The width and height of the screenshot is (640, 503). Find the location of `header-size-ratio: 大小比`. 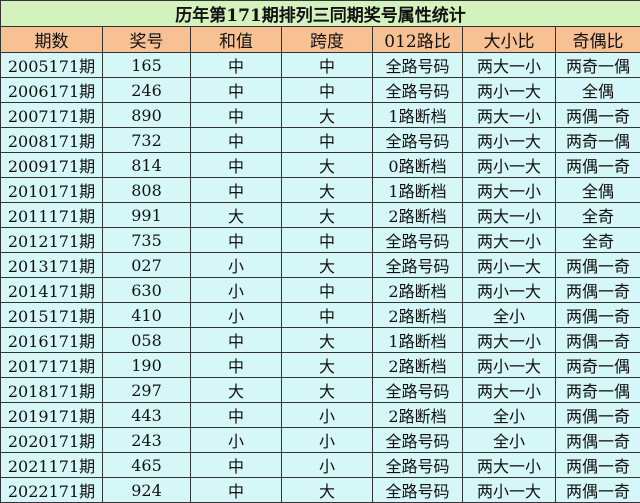

header-size-ratio: 大小比 is located at coordinates (509, 40).